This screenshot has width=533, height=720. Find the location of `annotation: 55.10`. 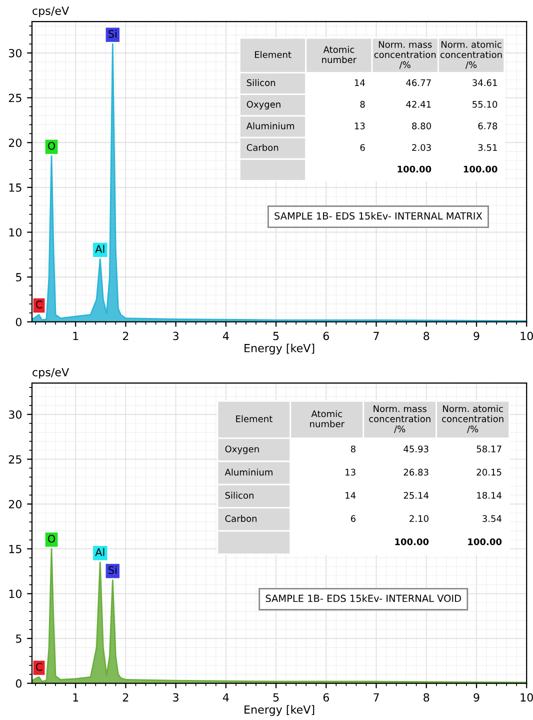

annotation: 55.10 is located at coordinates (485, 104).